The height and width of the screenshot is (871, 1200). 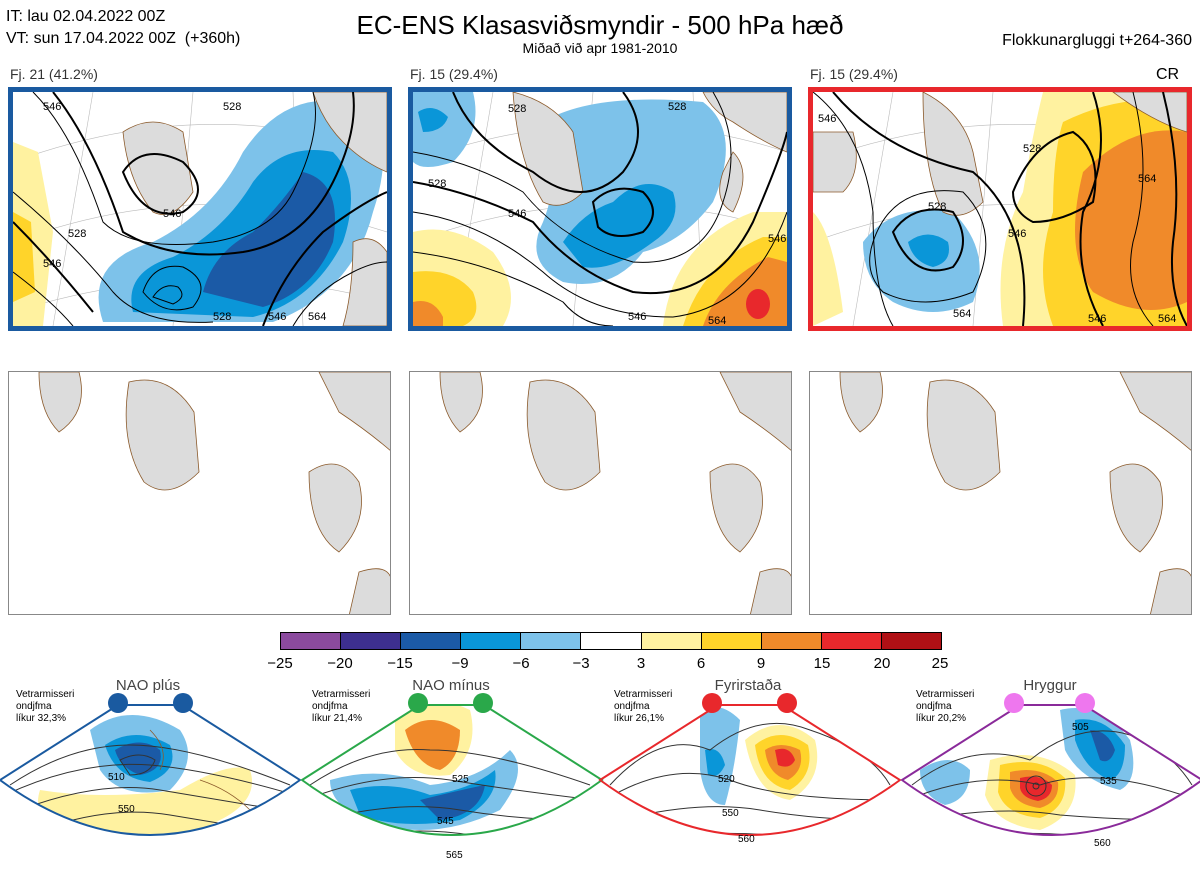 I want to click on regime-2-title: NAO mínus, so click(x=451, y=685).